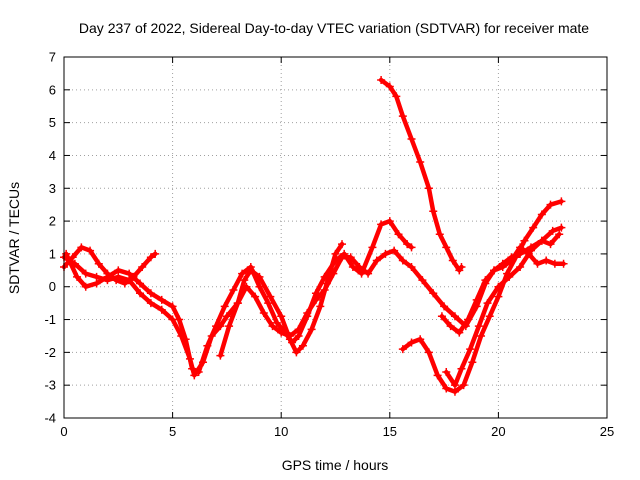 Image resolution: width=640 pixels, height=480 pixels. Describe the element at coordinates (50, 319) in the screenshot. I see `y-tick-label: -1` at that location.